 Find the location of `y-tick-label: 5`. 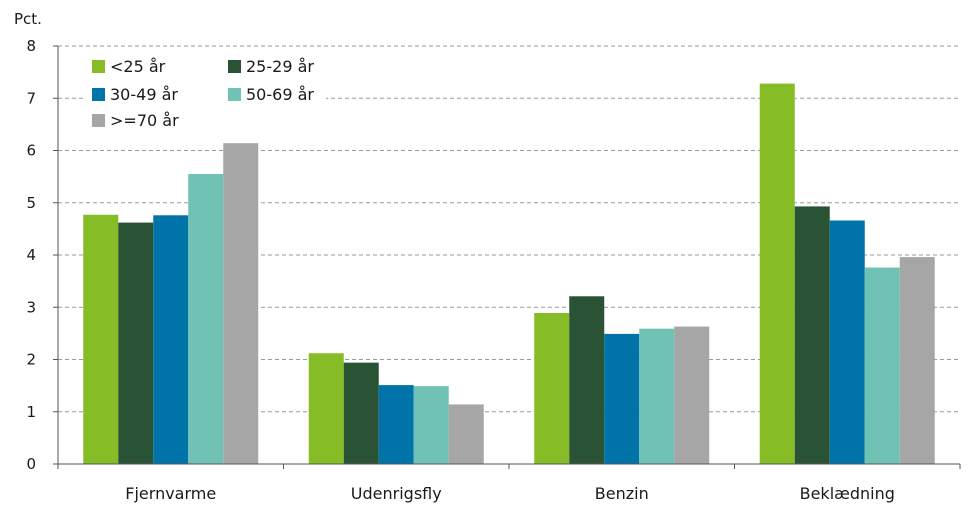

y-tick-label: 5 is located at coordinates (31, 203).